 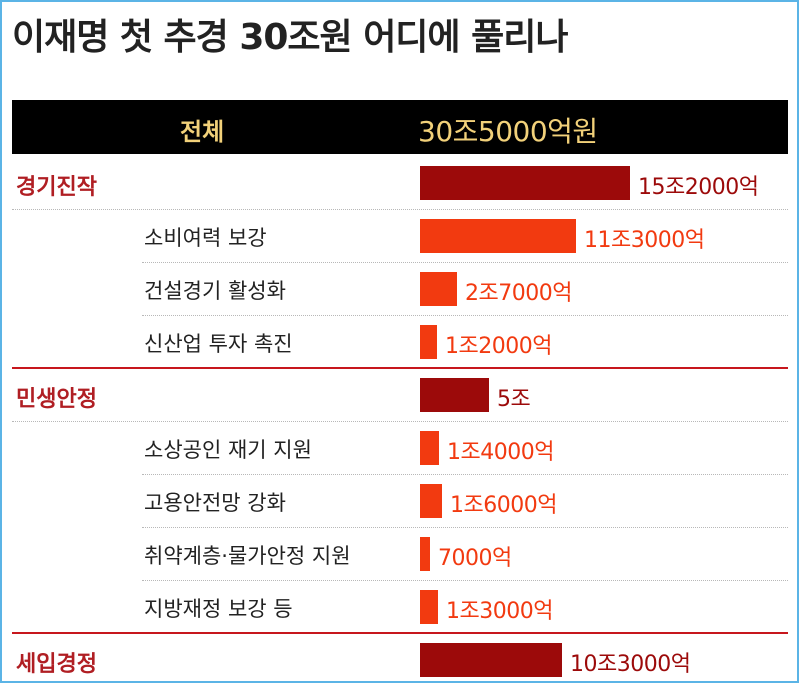 I want to click on bar-value-label: 1조6000억, so click(x=503, y=505).